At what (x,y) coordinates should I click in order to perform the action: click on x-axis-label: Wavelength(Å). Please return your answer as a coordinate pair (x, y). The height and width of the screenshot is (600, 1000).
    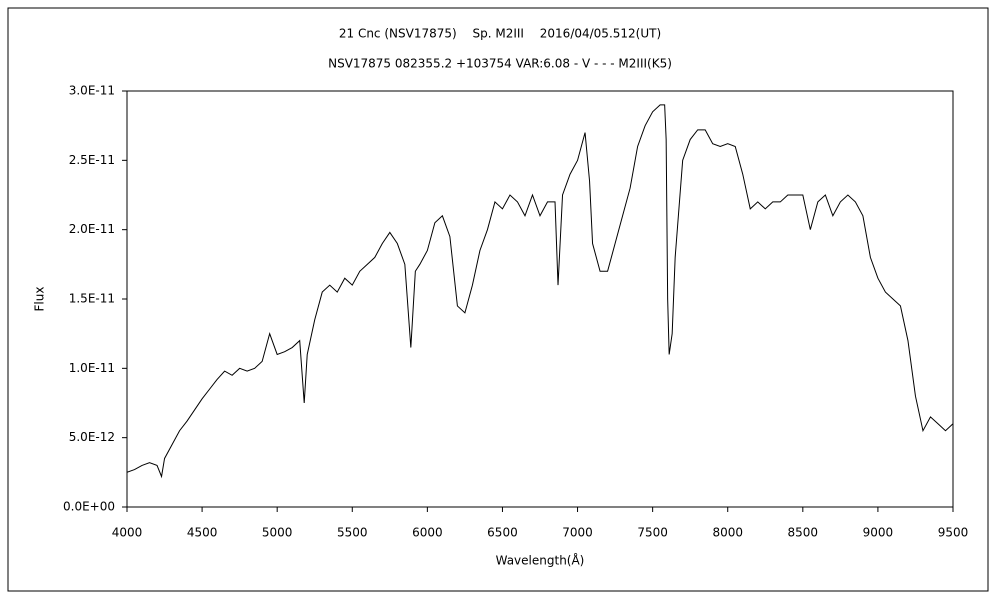
    Looking at the image, I should click on (540, 560).